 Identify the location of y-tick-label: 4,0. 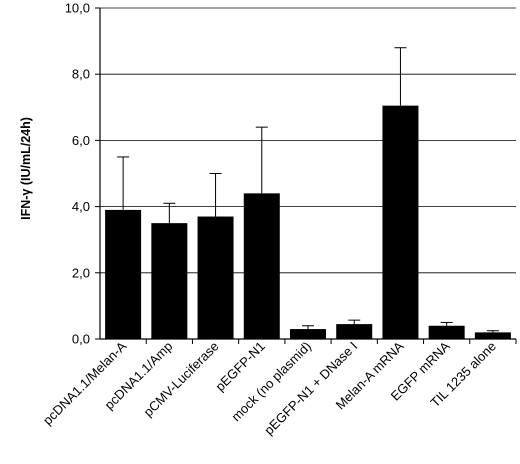
(81, 206).